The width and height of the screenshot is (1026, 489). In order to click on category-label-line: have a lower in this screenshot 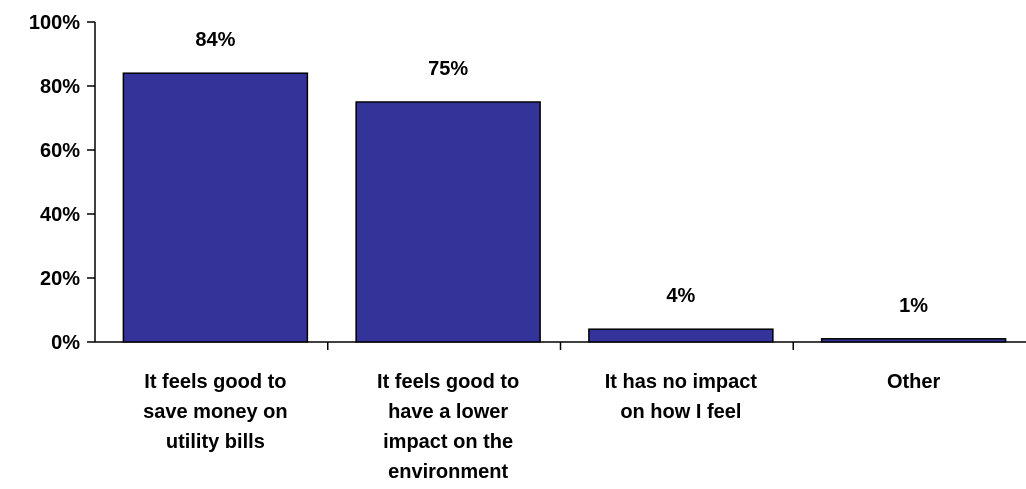, I will do `click(448, 412)`.